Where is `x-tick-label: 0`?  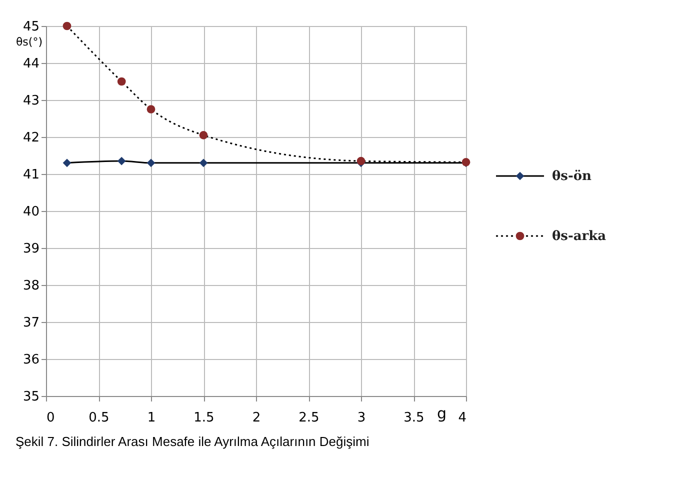 x-tick-label: 0 is located at coordinates (50, 418).